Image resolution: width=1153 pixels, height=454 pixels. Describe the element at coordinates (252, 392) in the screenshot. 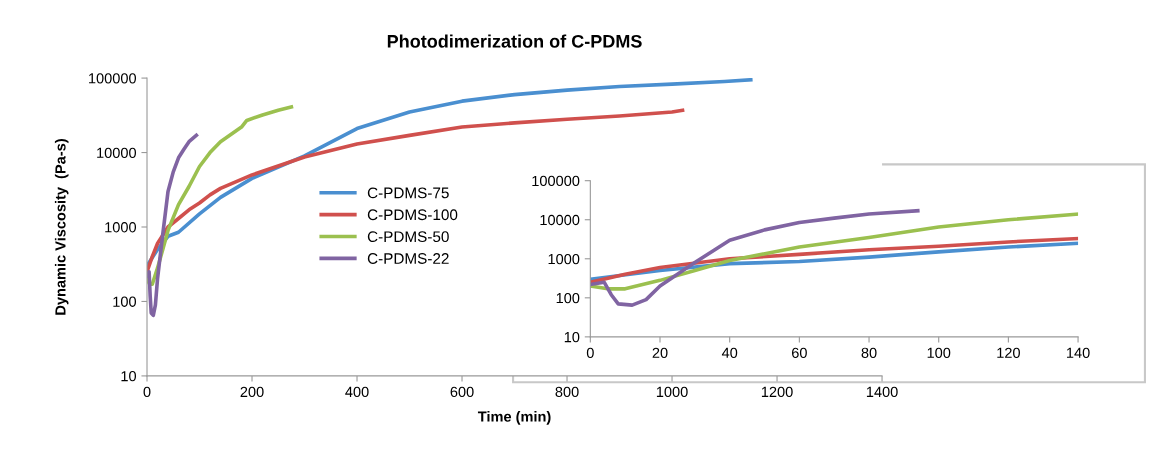

I see `x-tick-label: 200` at that location.